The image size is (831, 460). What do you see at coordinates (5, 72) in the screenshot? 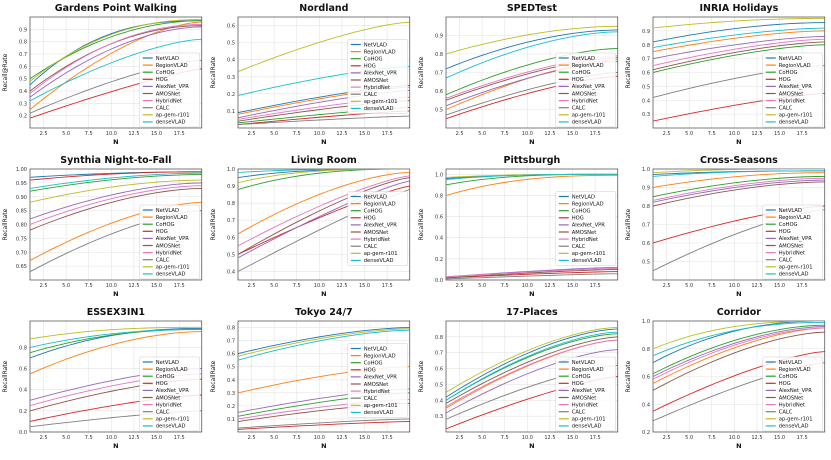
I see `y-axis-label: Recall@Rate` at bounding box center [5, 72].